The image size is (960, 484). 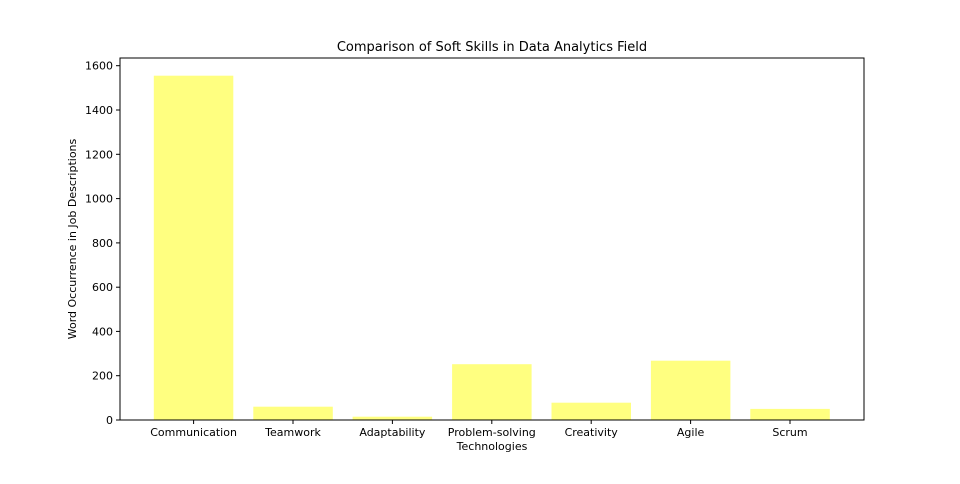 I want to click on x-tick-label: Communication, so click(x=193, y=432).